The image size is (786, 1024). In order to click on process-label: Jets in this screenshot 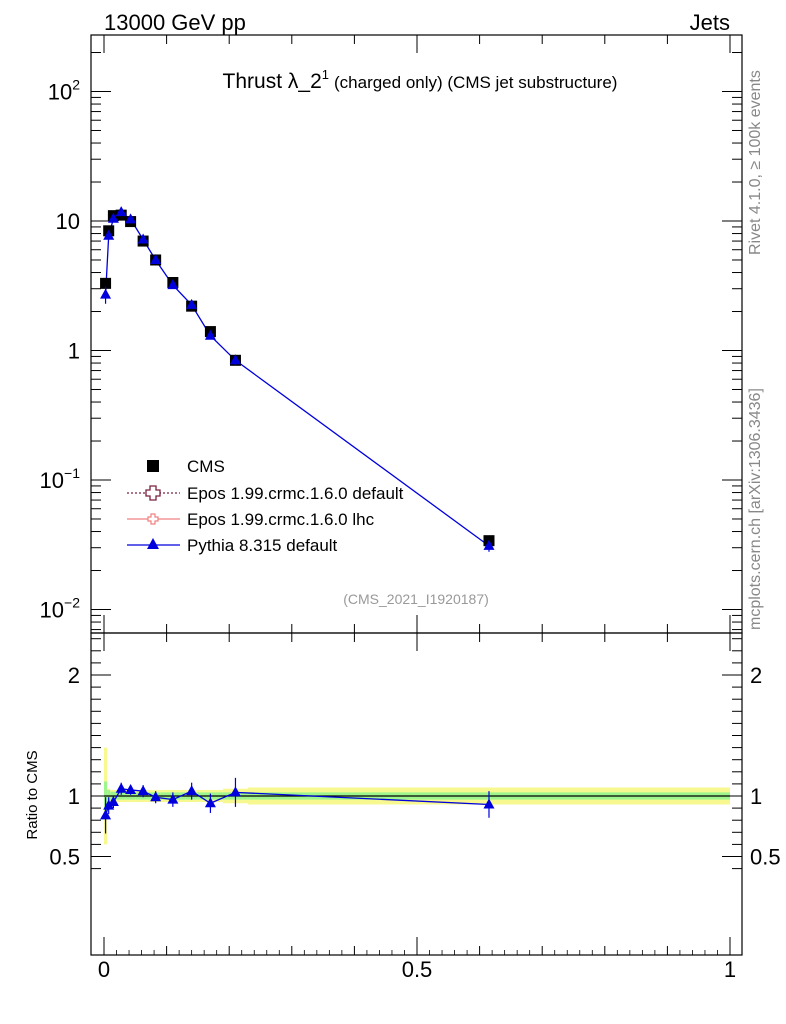, I will do `click(710, 22)`.